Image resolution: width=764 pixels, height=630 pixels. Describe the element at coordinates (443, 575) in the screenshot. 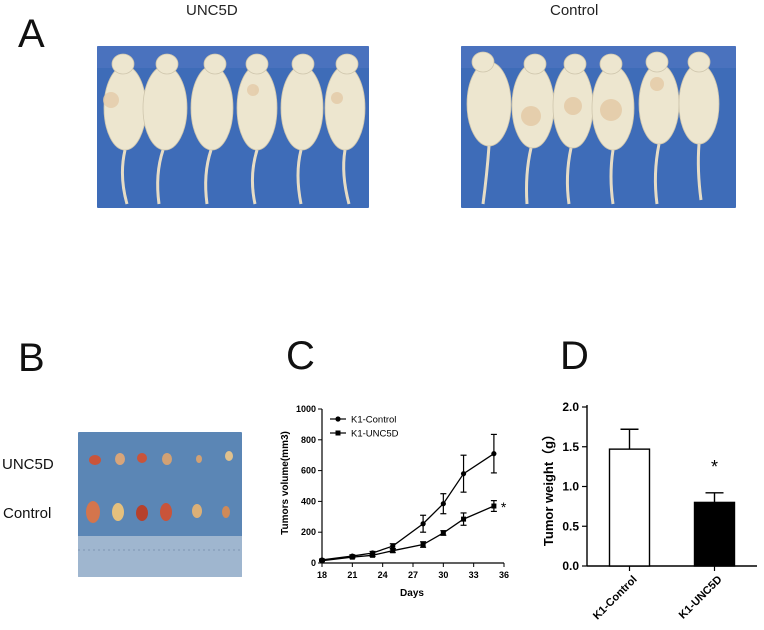

I see `line-chart-x-tick-label: 30` at that location.